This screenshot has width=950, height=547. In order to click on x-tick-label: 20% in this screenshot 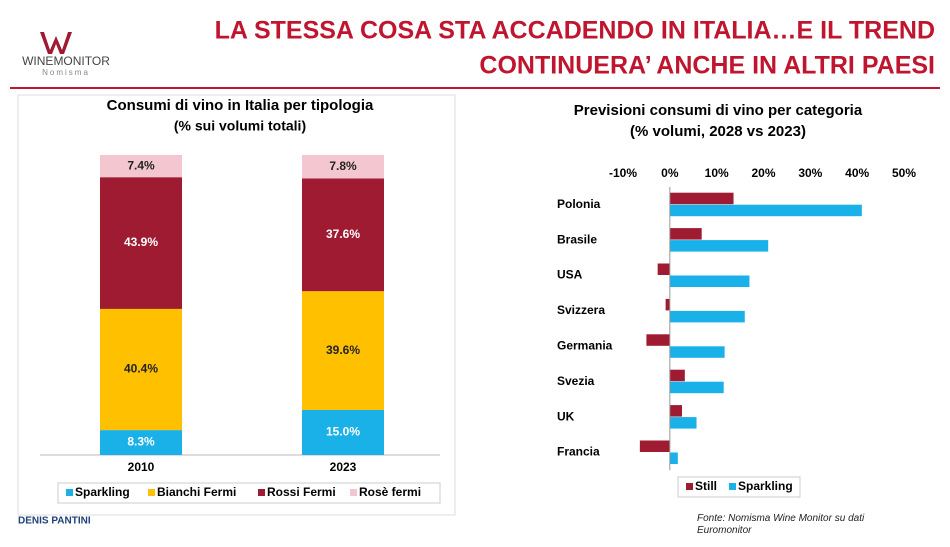, I will do `click(763, 173)`.